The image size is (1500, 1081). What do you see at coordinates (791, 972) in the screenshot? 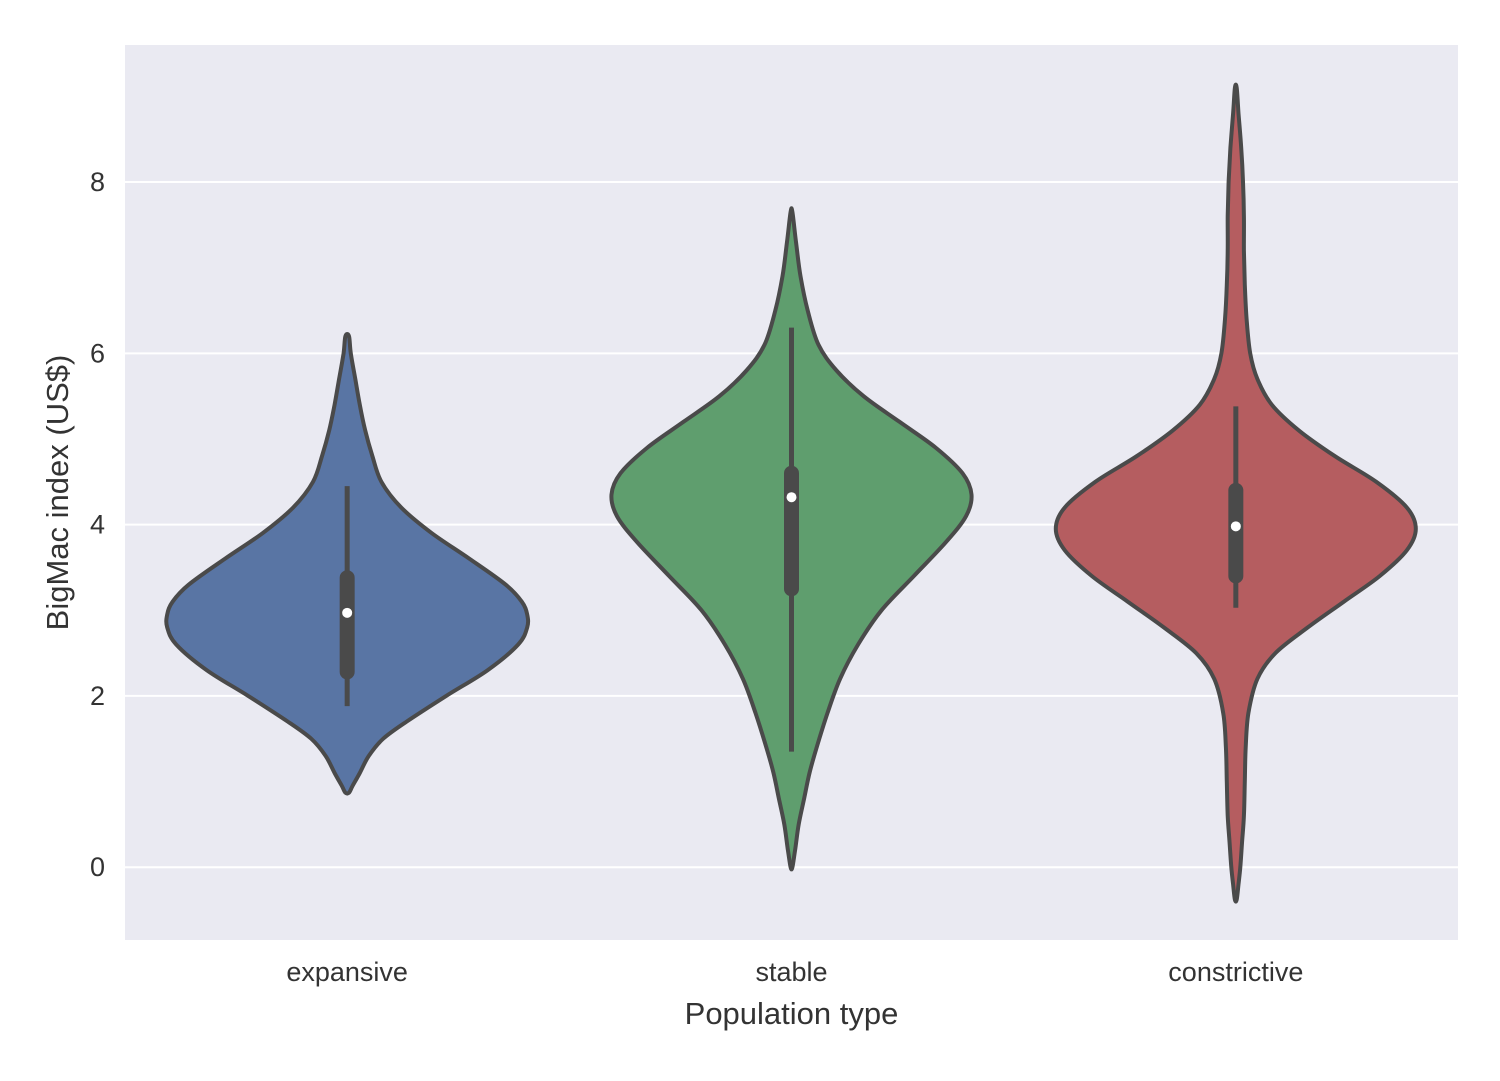
I see `x-tick-label-stable: stable` at bounding box center [791, 972].